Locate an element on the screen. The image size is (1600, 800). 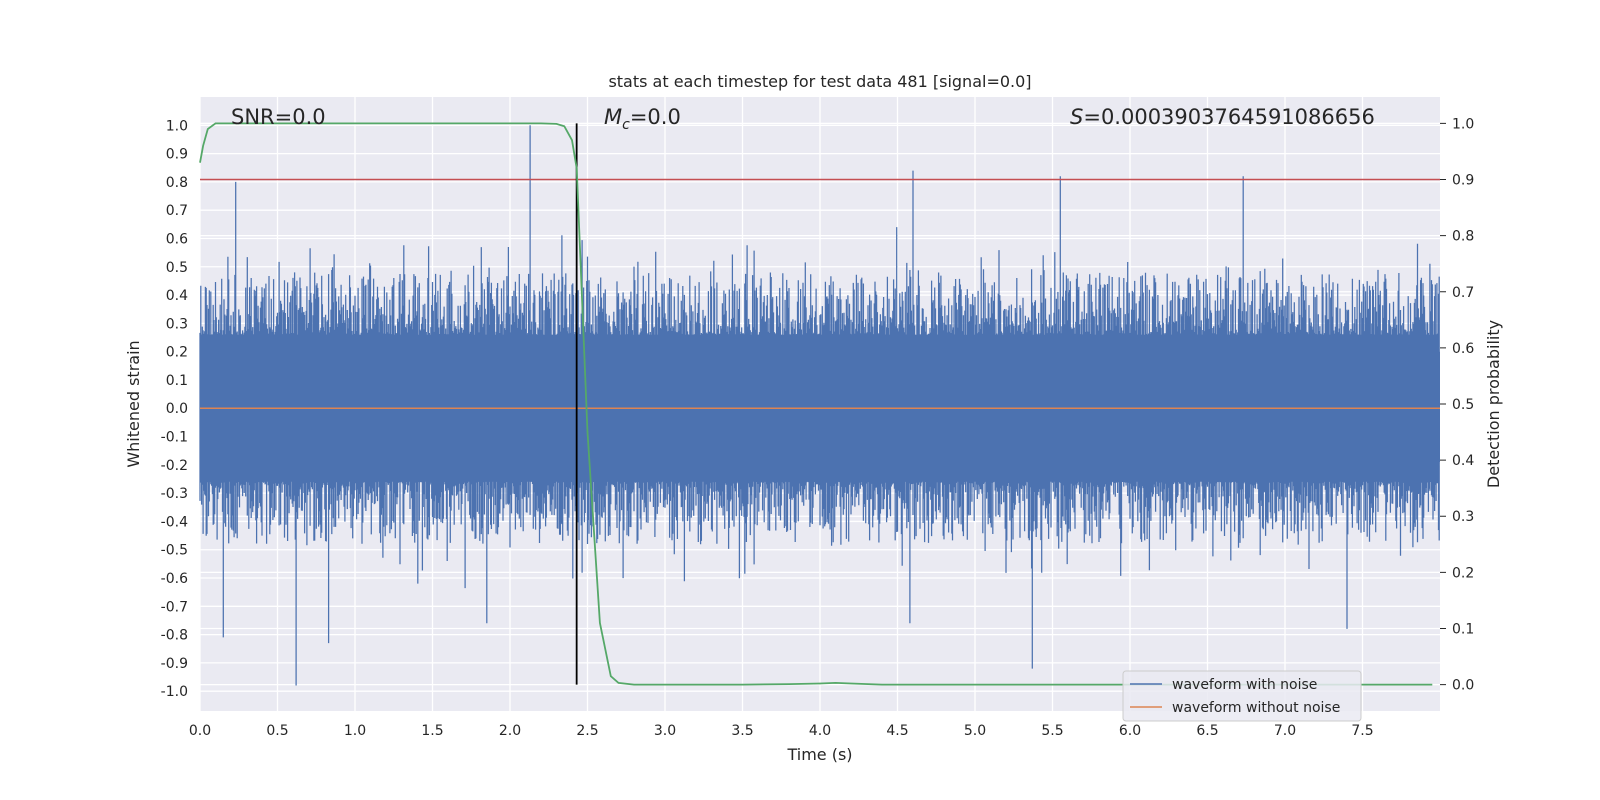
y-tick-label: -0.8 is located at coordinates (174, 636).